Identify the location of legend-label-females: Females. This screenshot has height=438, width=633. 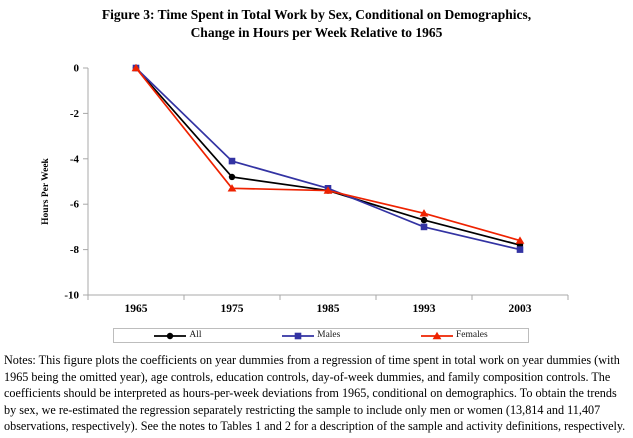
(472, 334).